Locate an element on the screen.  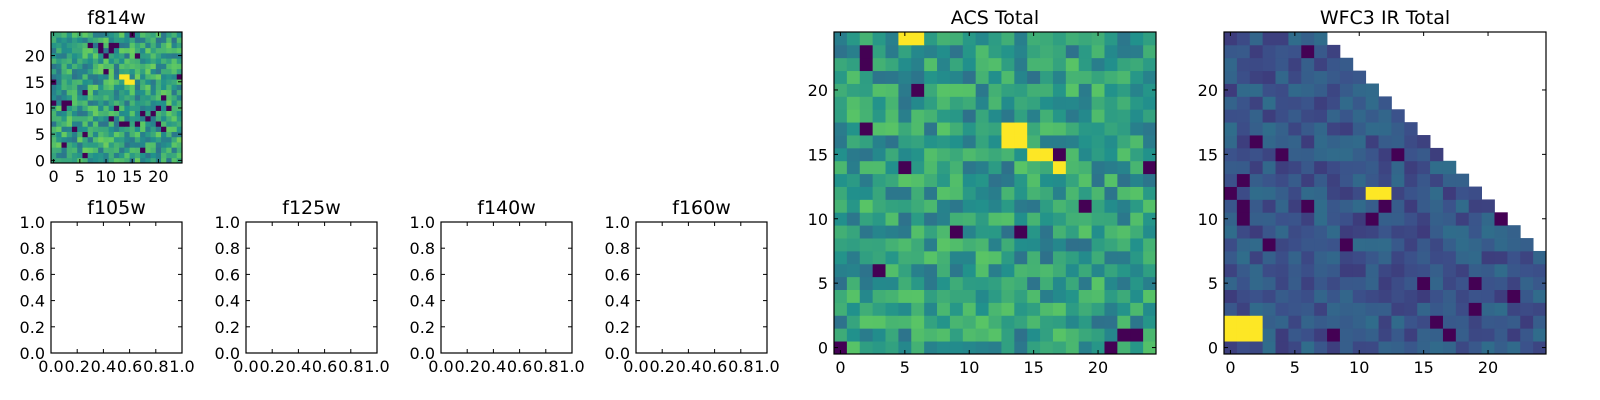
x-tick-label: 0.2 is located at coordinates (661, 366).